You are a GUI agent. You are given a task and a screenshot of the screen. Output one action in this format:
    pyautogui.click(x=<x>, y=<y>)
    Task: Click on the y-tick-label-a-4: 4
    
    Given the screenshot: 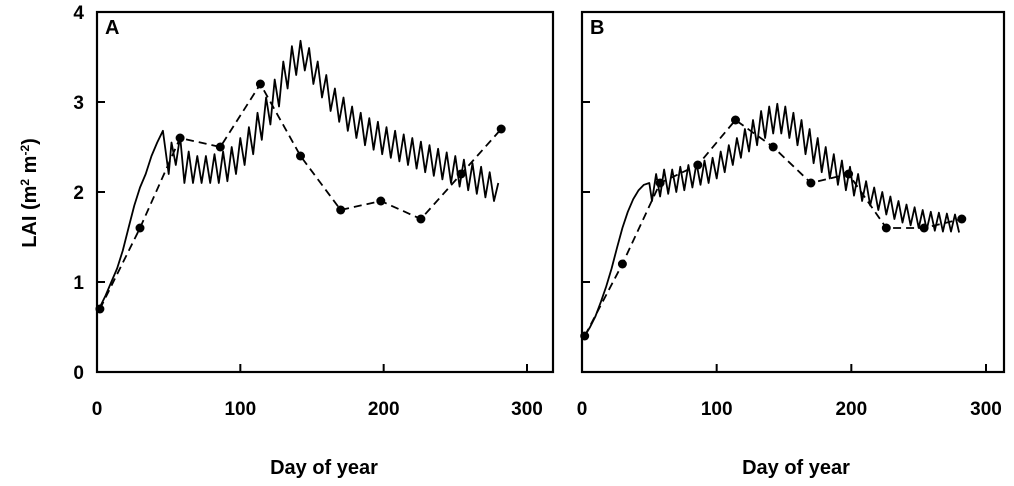 What is the action you would take?
    pyautogui.click(x=78, y=13)
    